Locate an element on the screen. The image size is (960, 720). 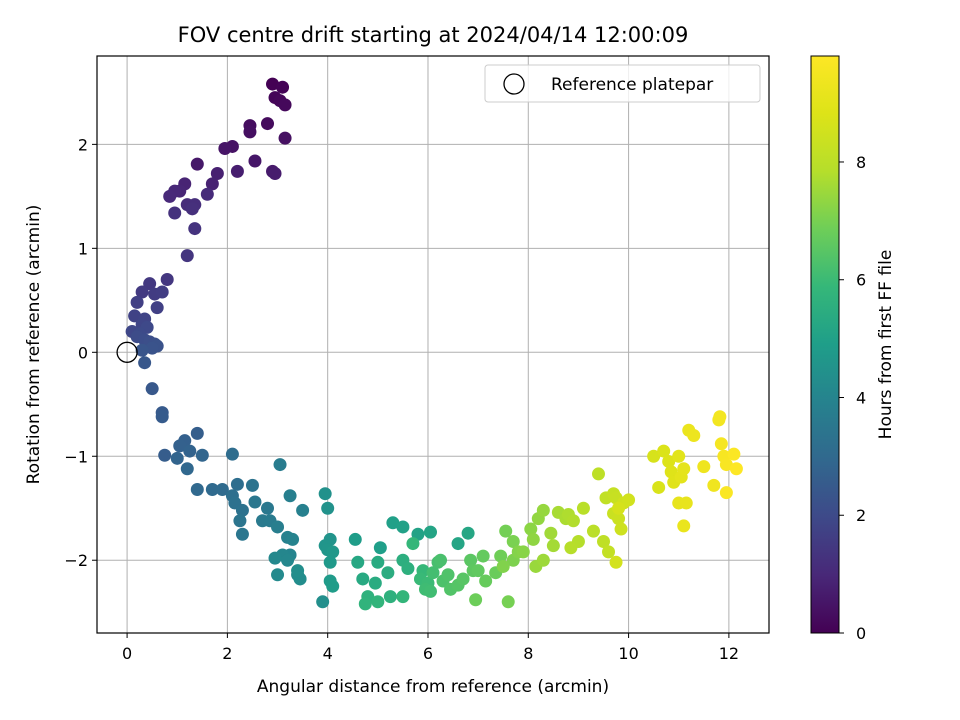
y-axis-ticks: −2 −1 0 1 2 is located at coordinates (80, 352).